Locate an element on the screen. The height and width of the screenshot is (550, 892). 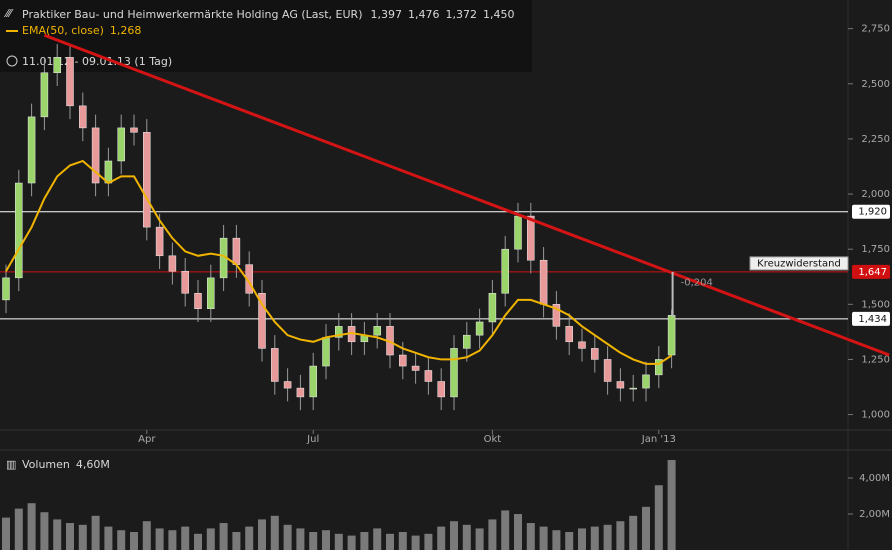
y-tick-label: 2,00M is located at coordinates (874, 514).